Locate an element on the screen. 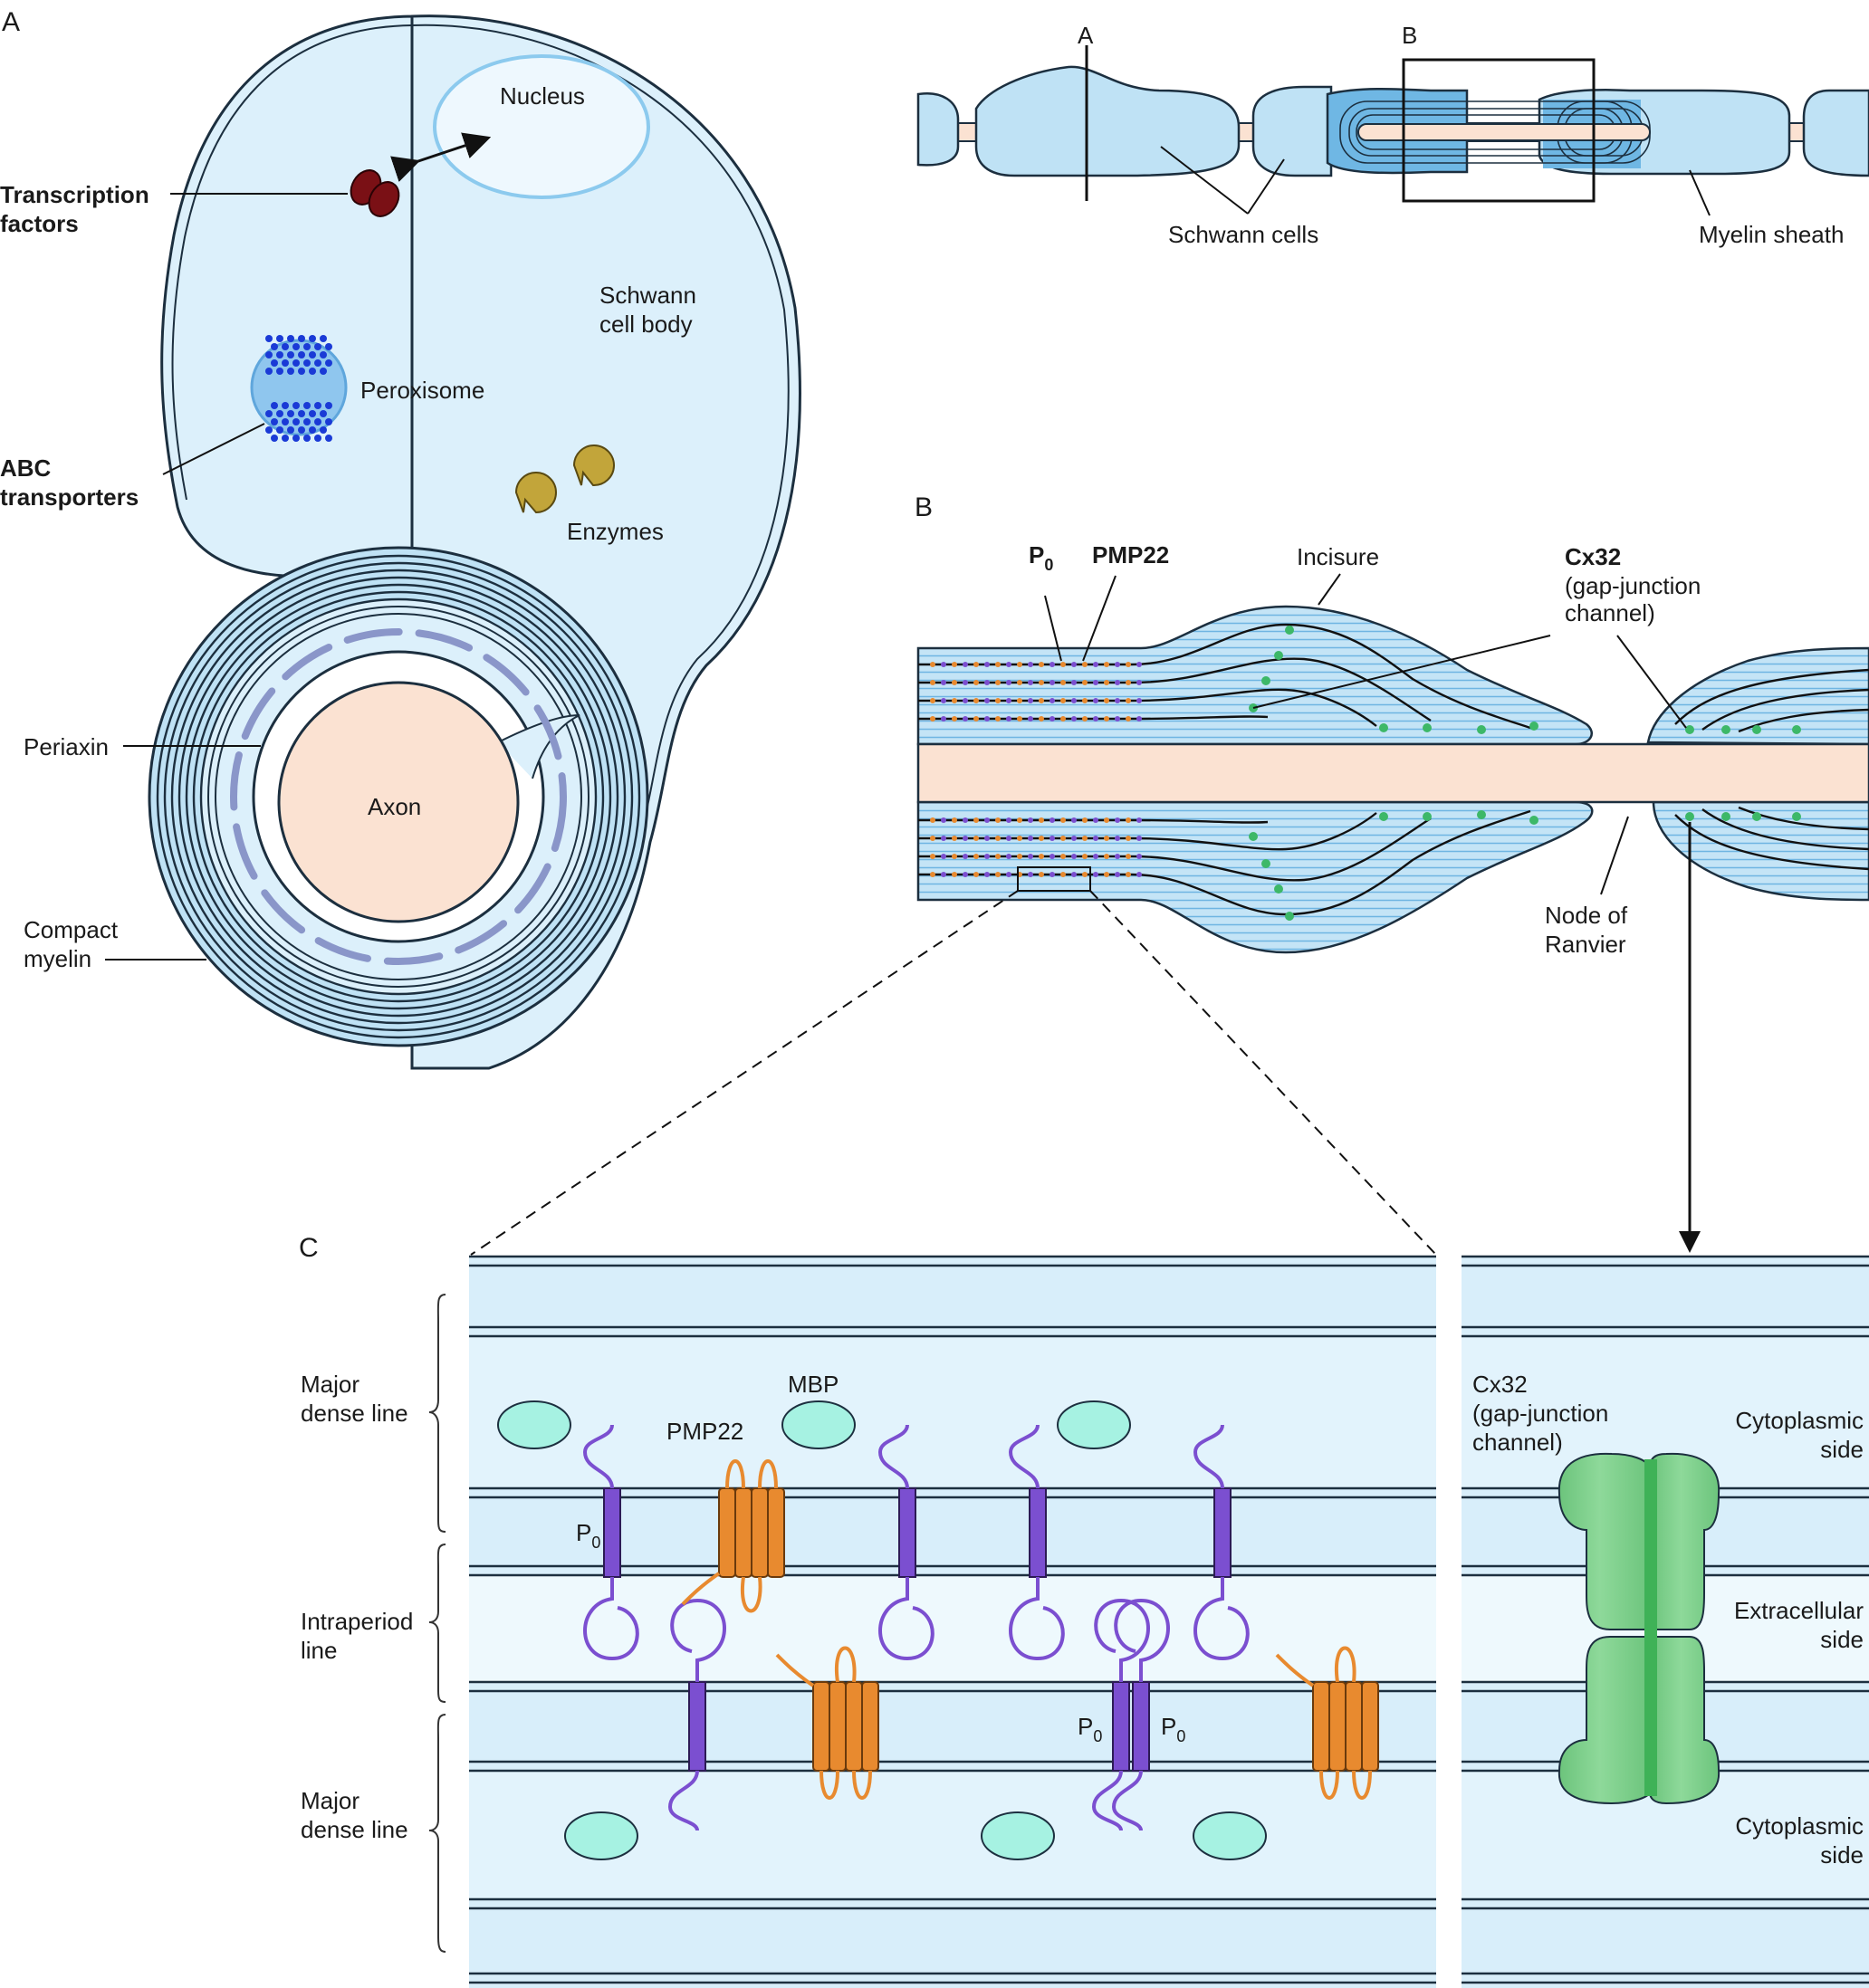  mbp-label: MBP is located at coordinates (814, 1384).